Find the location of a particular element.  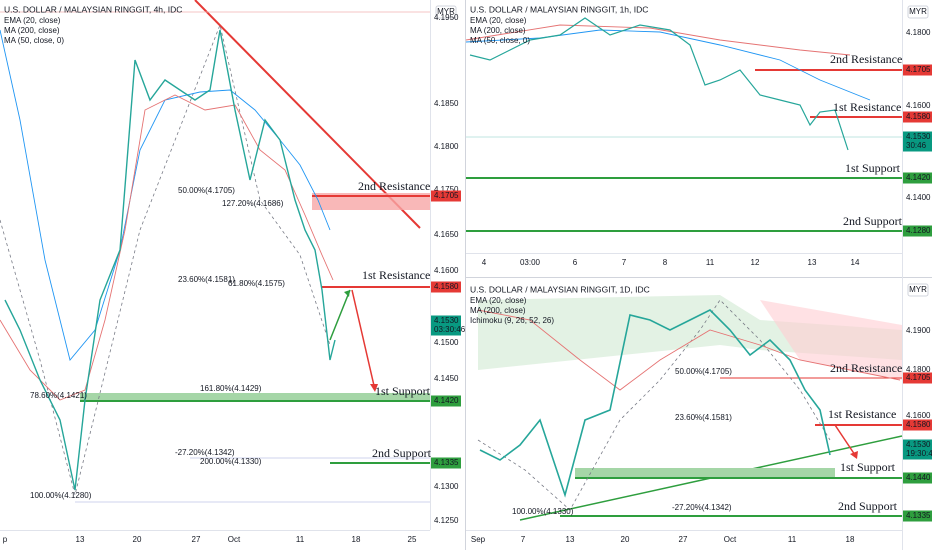

price-tag-label: 4.1440 is located at coordinates (918, 477).